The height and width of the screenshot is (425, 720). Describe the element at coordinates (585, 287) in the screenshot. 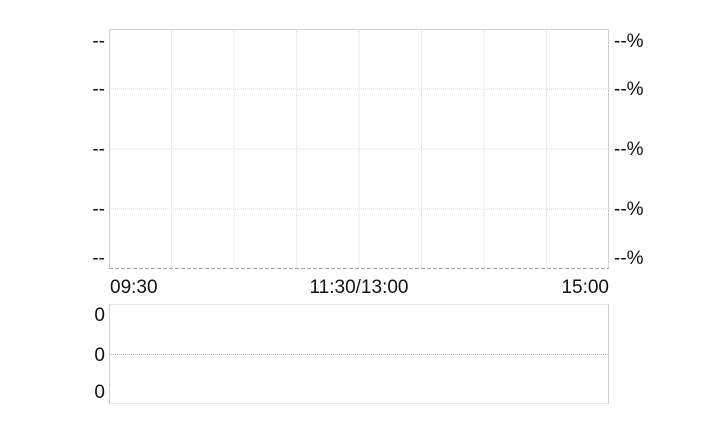

I see `x-tick-label: 15:00` at that location.